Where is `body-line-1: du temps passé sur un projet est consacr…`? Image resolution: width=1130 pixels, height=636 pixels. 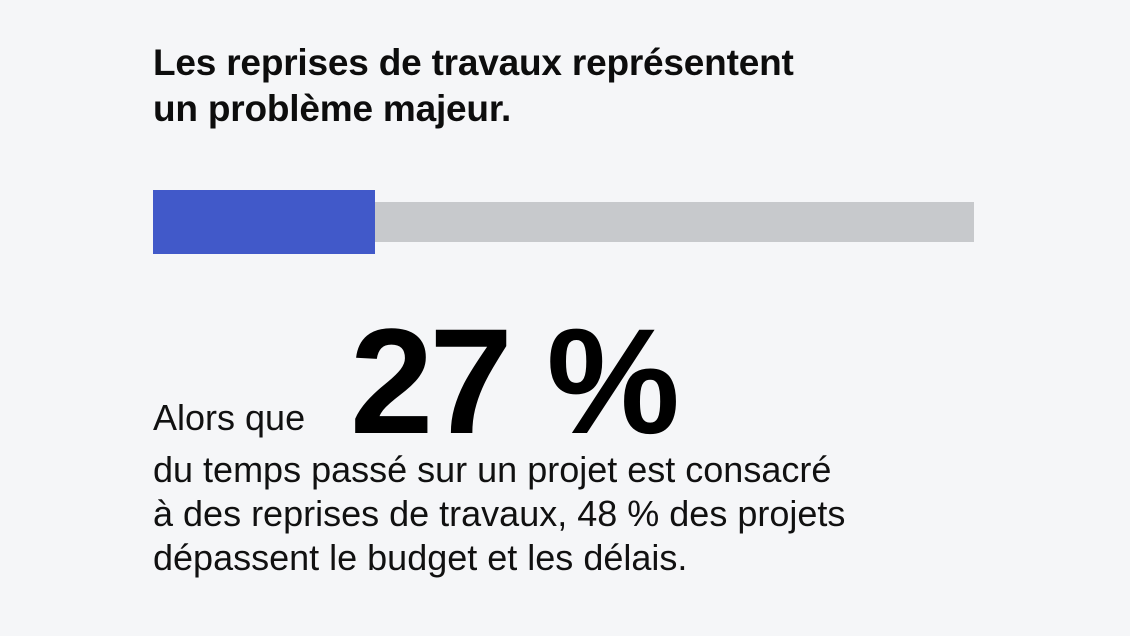
body-line-1: du temps passé sur un projet est consacr… is located at coordinates (492, 469).